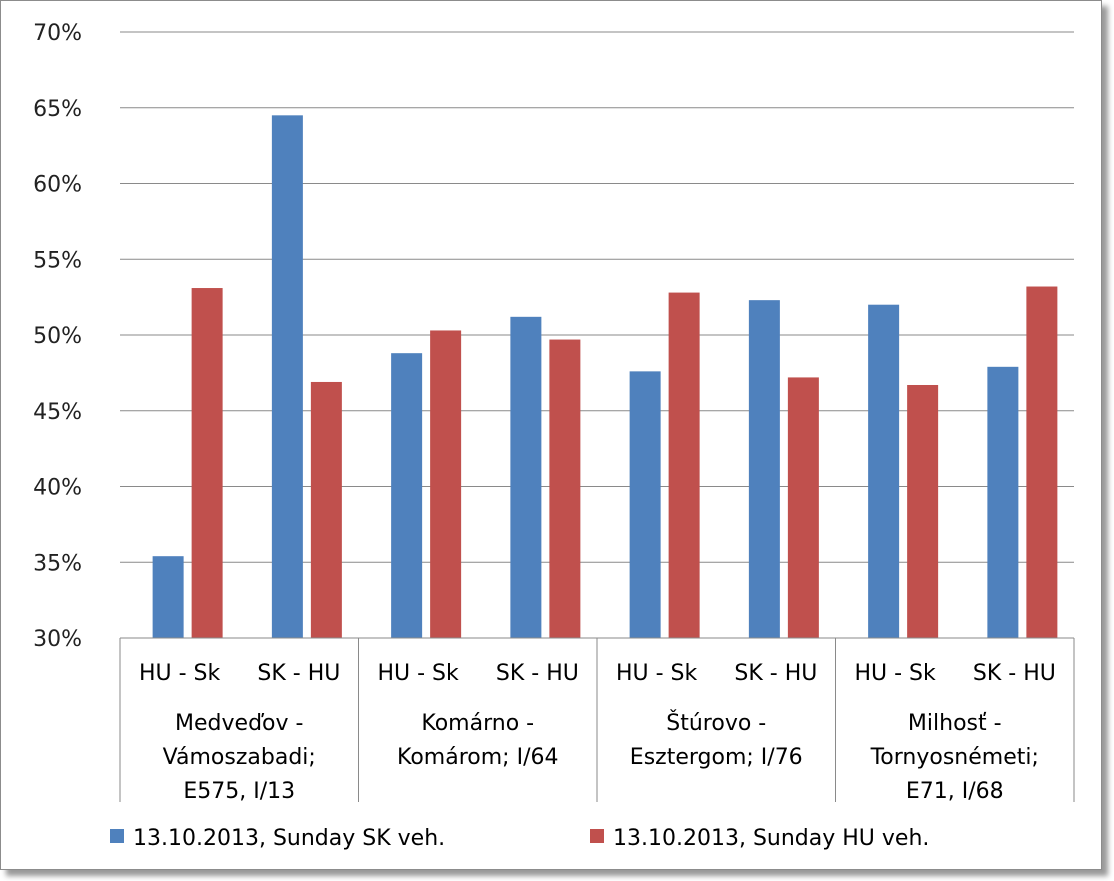 This screenshot has width=1114, height=881. I want to click on x-group-label: Komárno -, so click(477, 723).